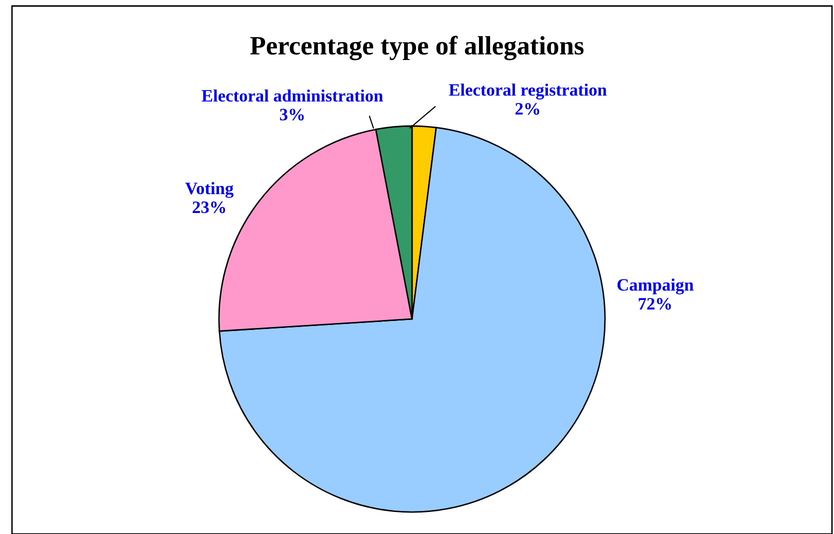 The image size is (834, 534). What do you see at coordinates (527, 92) in the screenshot?
I see `slice-label: Electoral registration` at bounding box center [527, 92].